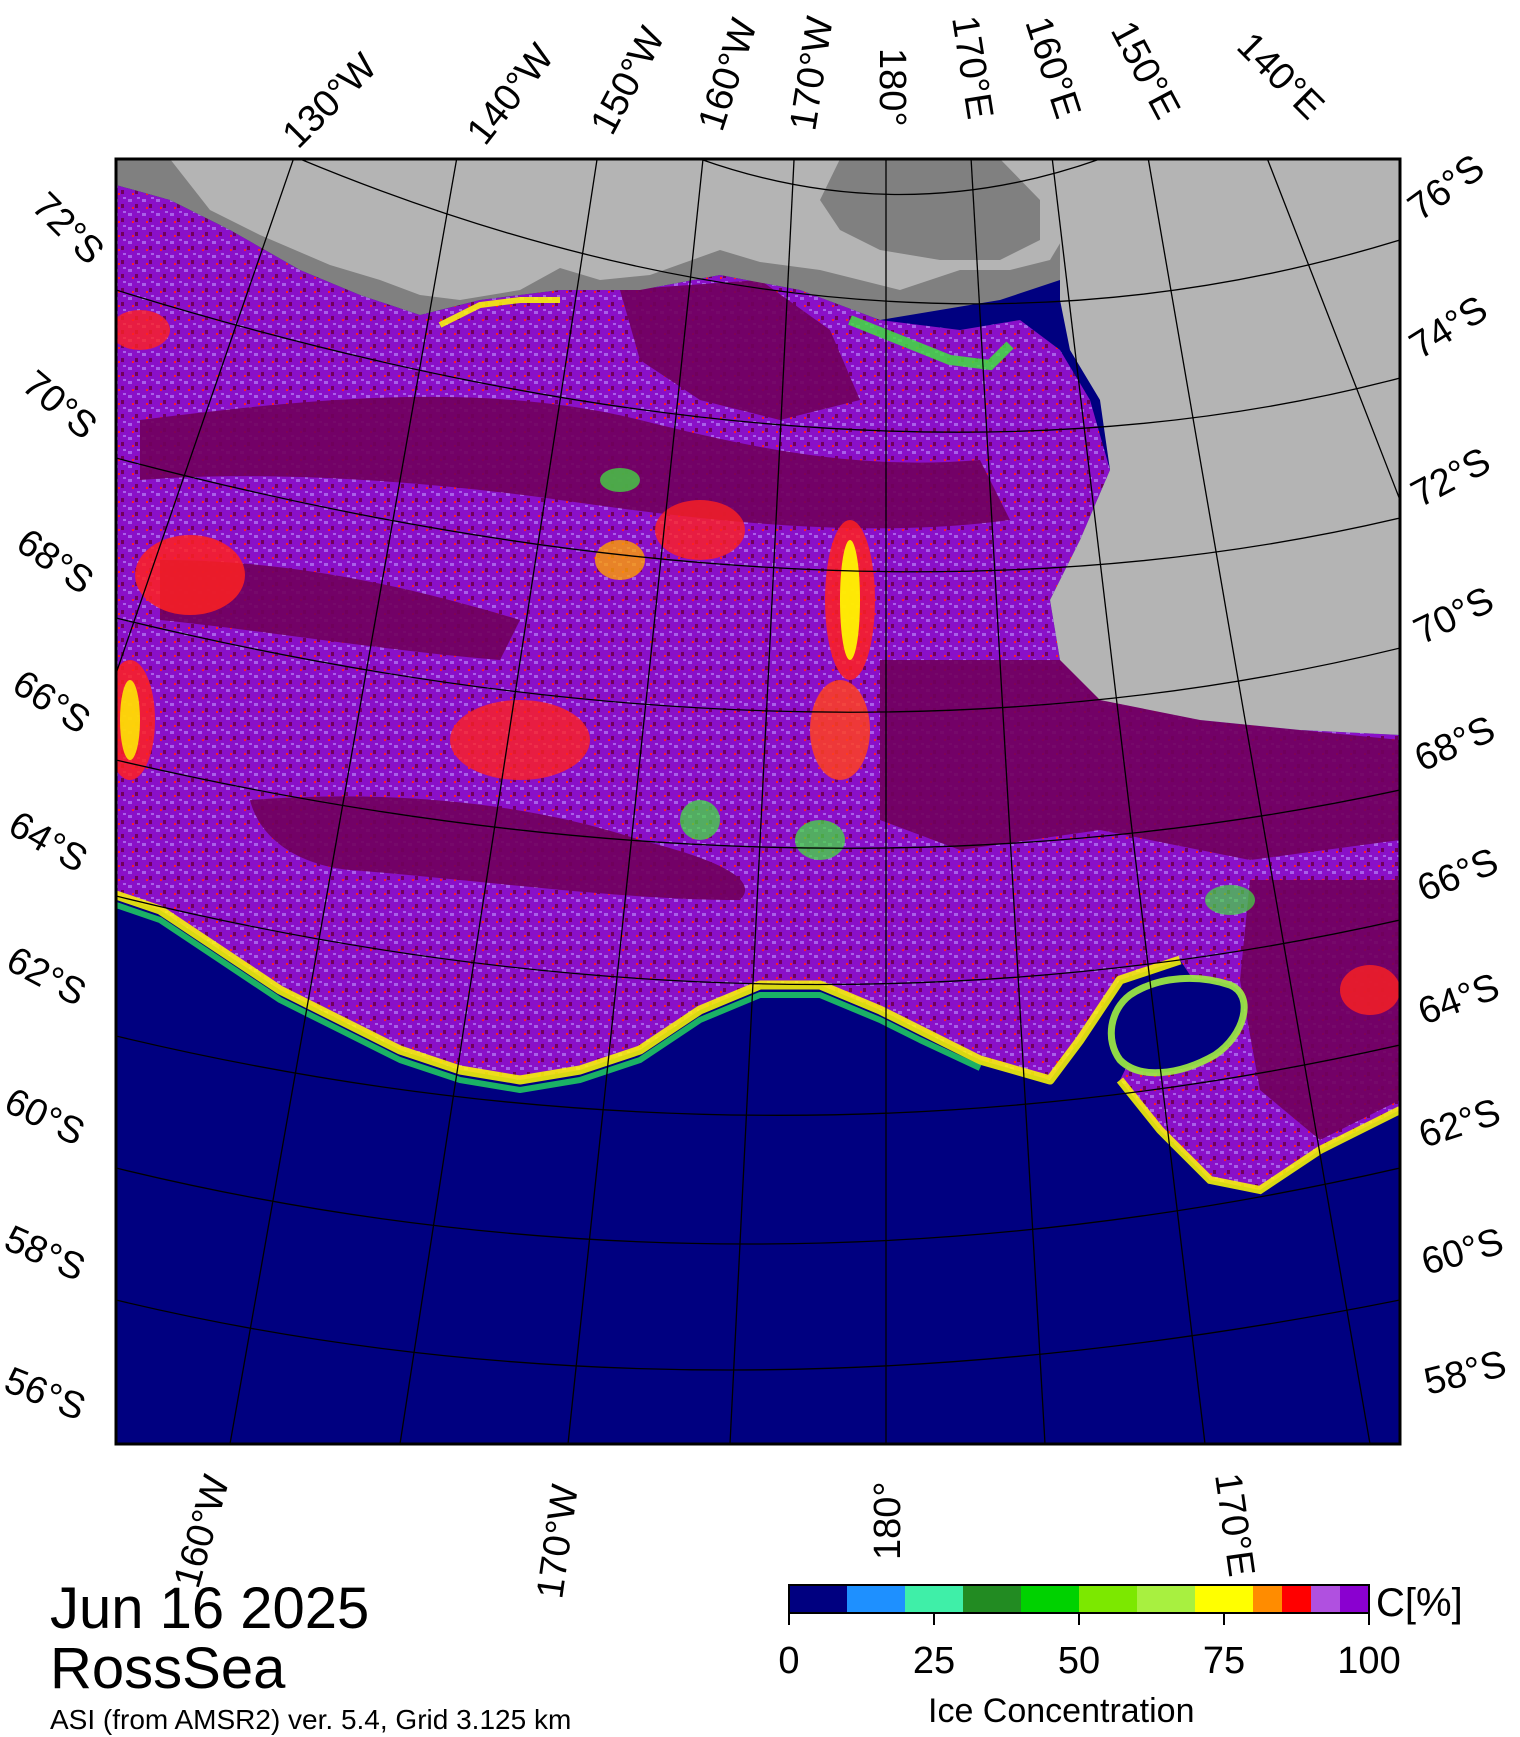 The image size is (1520, 1737). Describe the element at coordinates (1145, 71) in the screenshot. I see `lon-label-150E: 150°E` at that location.